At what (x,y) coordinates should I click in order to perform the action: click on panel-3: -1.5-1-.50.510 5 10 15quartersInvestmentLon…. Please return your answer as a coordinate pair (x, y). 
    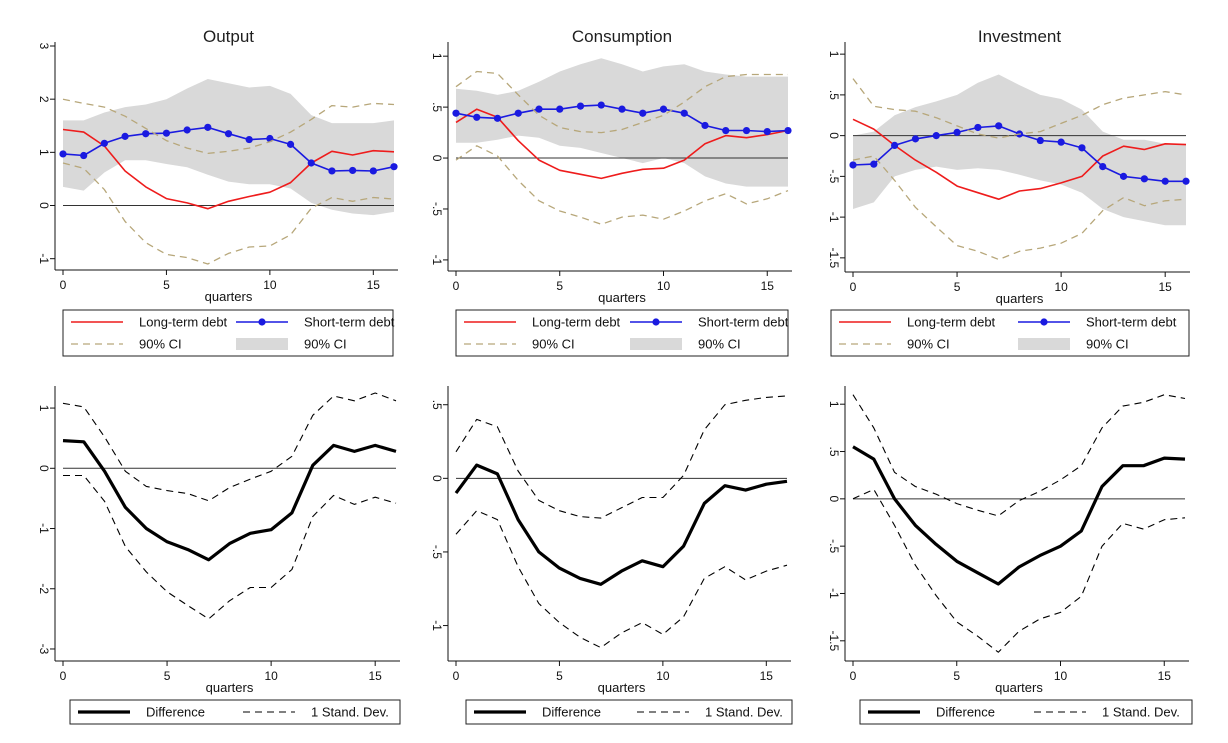
    Looking at the image, I should click on (1008, 192).